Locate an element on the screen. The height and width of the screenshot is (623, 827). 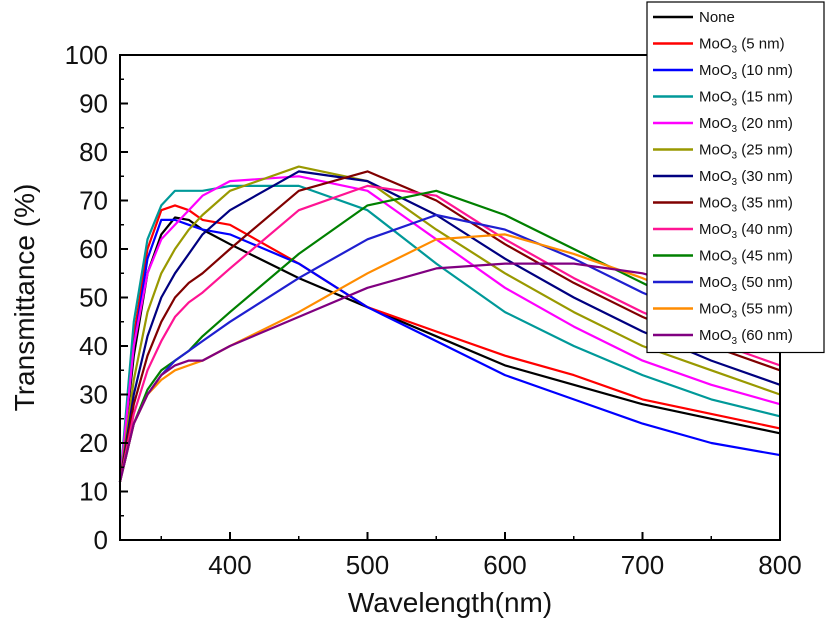
x-tick-label: 800 is located at coordinates (779, 565).